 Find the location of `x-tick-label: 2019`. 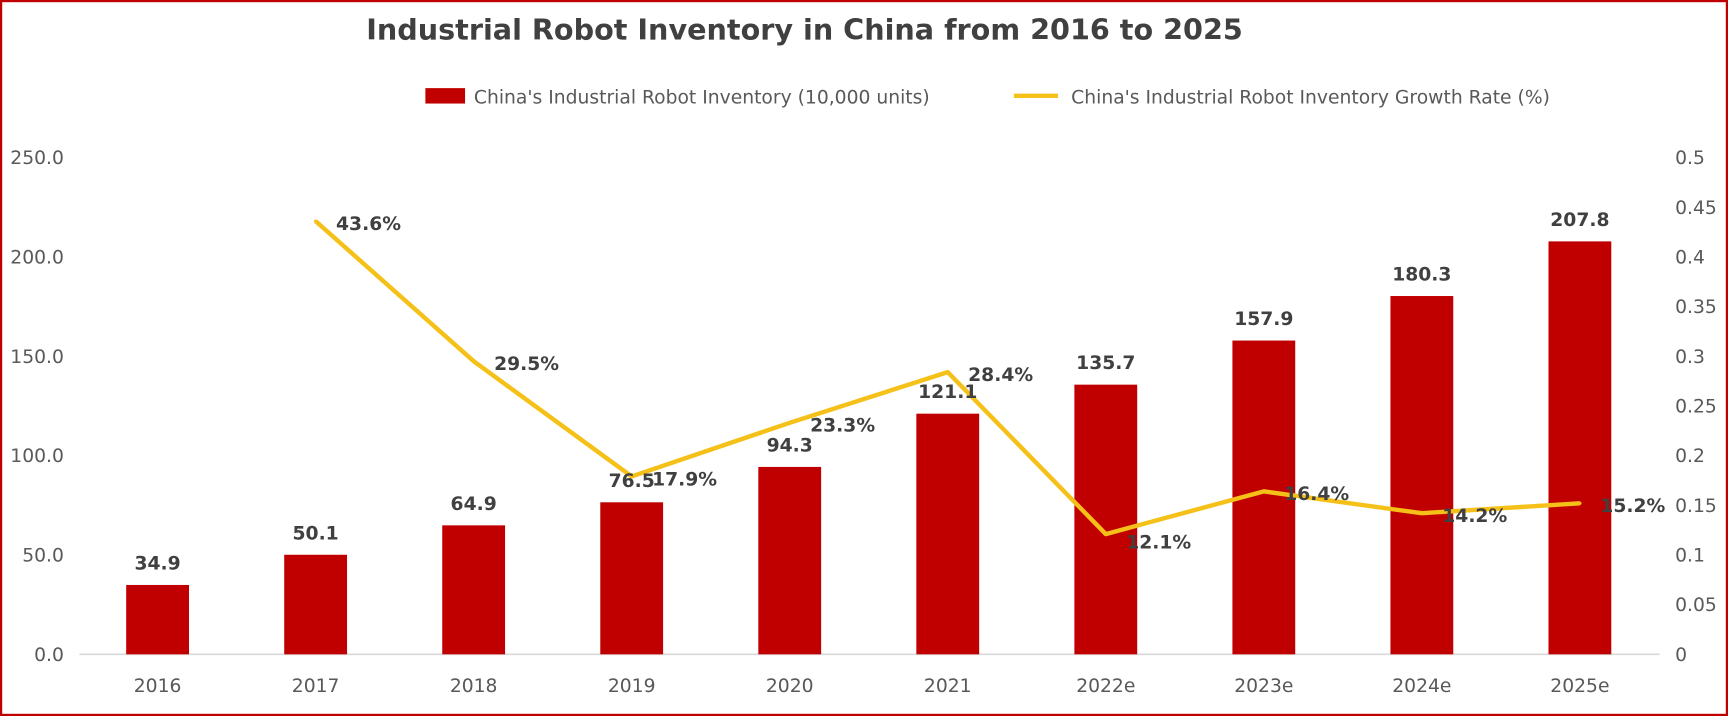

x-tick-label: 2019 is located at coordinates (632, 686).